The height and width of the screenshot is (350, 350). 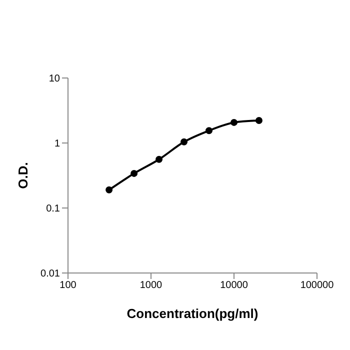 I want to click on y-tick-label: 0.01, so click(x=50, y=274).